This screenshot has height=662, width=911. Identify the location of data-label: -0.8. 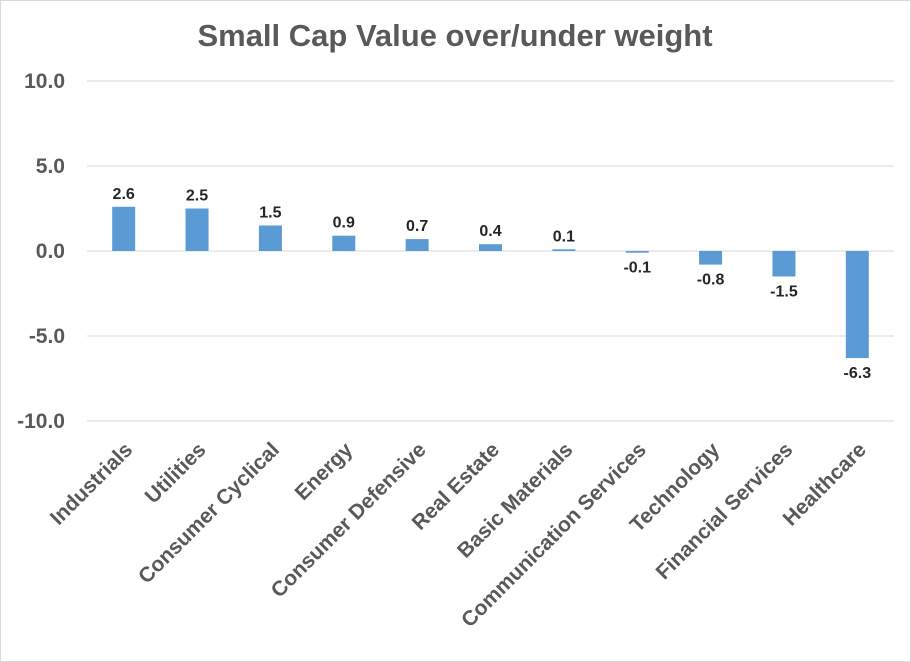
(711, 280).